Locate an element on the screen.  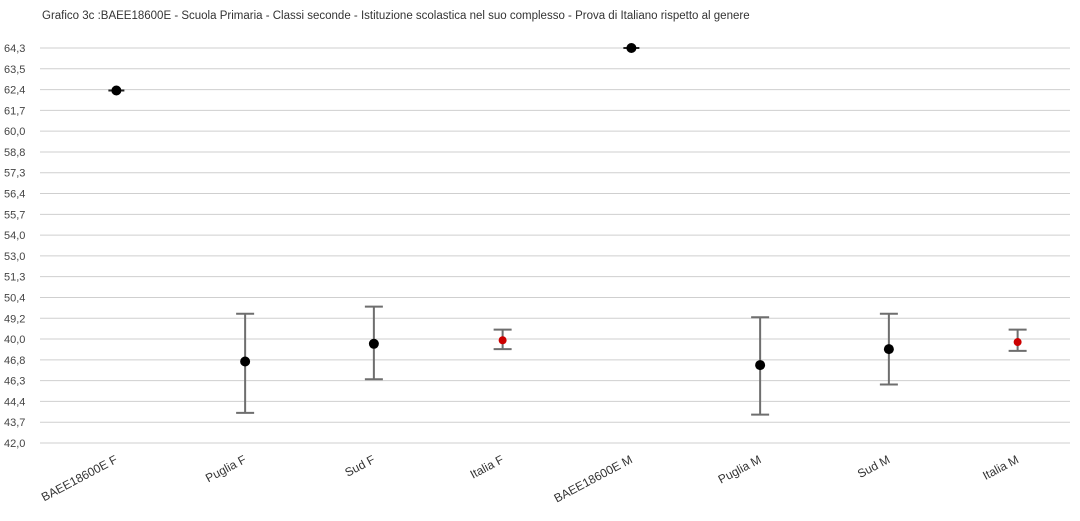
y-tick-label: 60,0 is located at coordinates (14, 132).